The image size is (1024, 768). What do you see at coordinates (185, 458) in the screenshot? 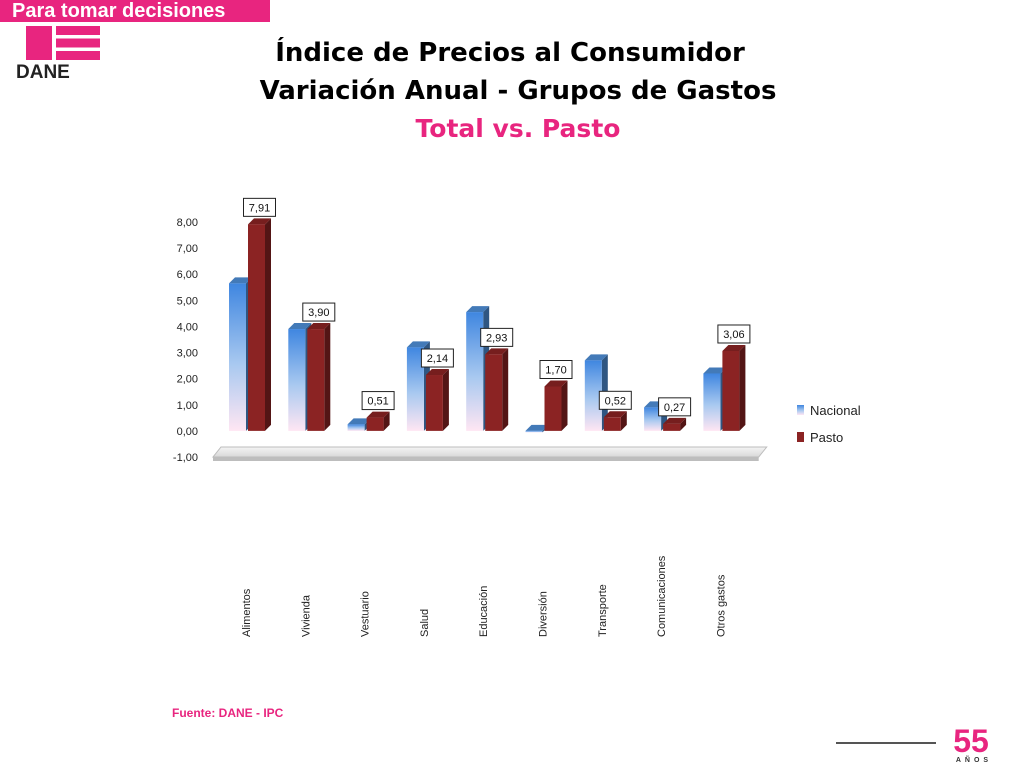
I see `y-tick-label: -1,00` at bounding box center [185, 458].